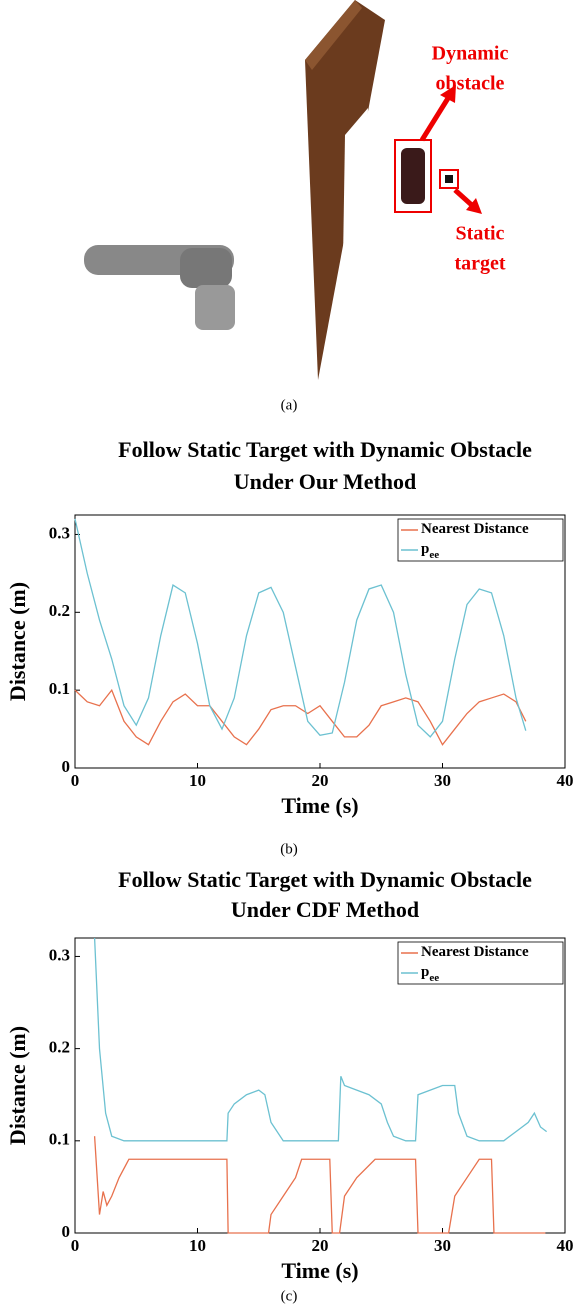 This screenshot has height=1310, width=579. Describe the element at coordinates (289, 849) in the screenshot. I see `caption: (b)` at that location.